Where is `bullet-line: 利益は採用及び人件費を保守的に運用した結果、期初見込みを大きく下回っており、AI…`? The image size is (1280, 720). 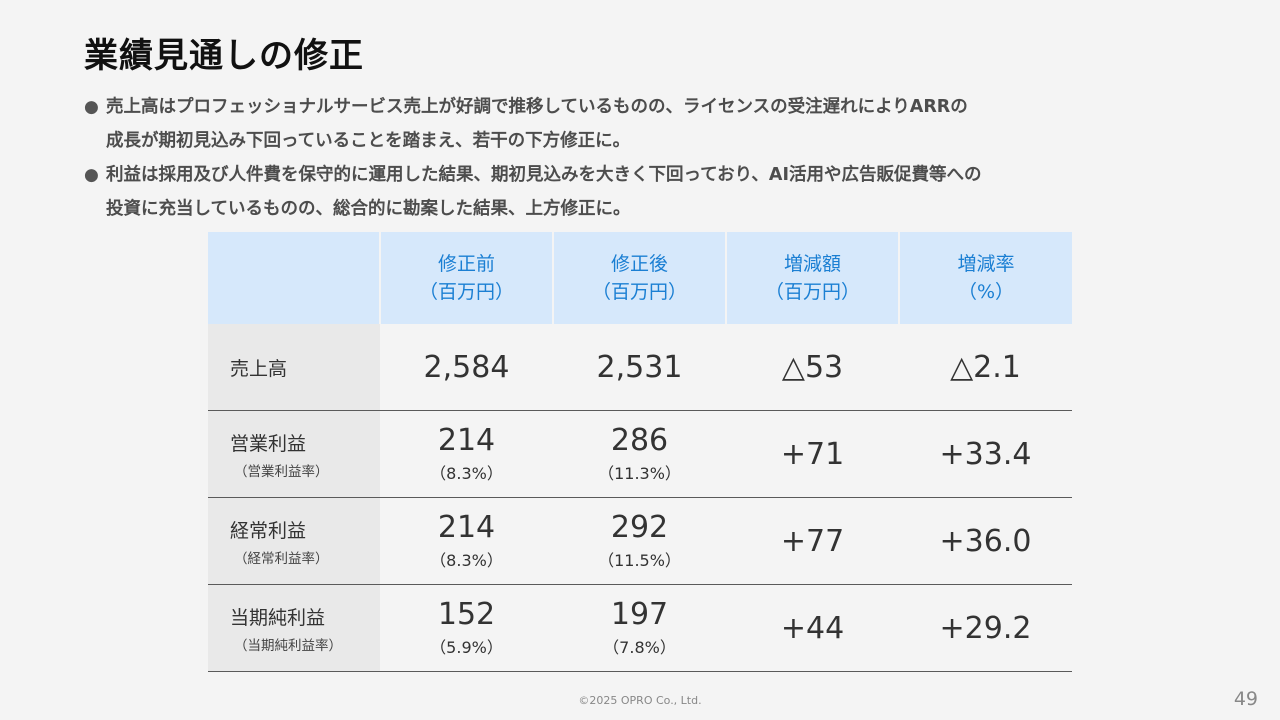
bullet-line: 利益は採用及び人件費を保守的に運用した結果、期初見込みを大きく下回っており、AI… is located at coordinates (544, 175).